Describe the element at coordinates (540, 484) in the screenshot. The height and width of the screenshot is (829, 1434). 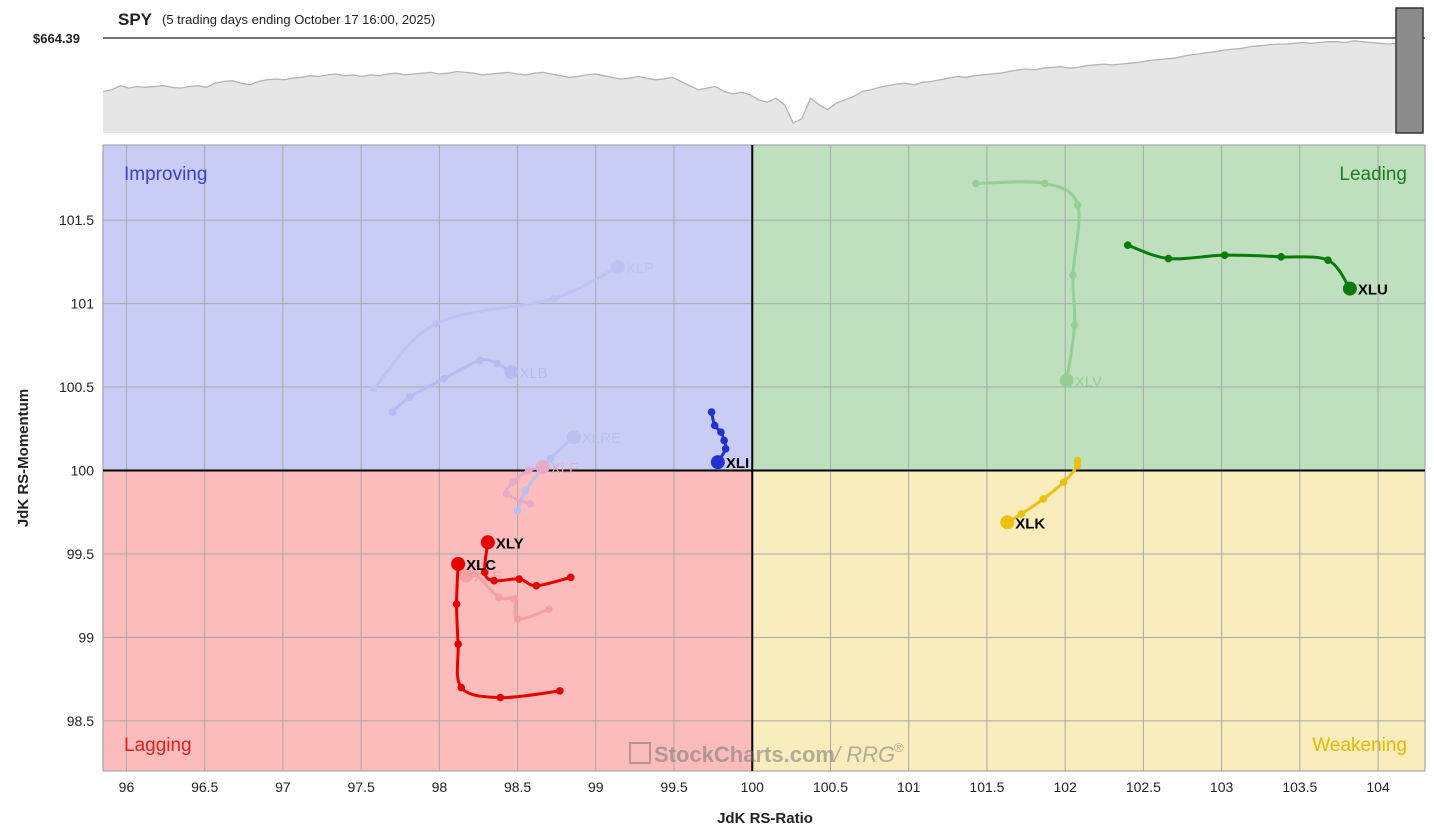
I see `series-xlf: XLF` at that location.